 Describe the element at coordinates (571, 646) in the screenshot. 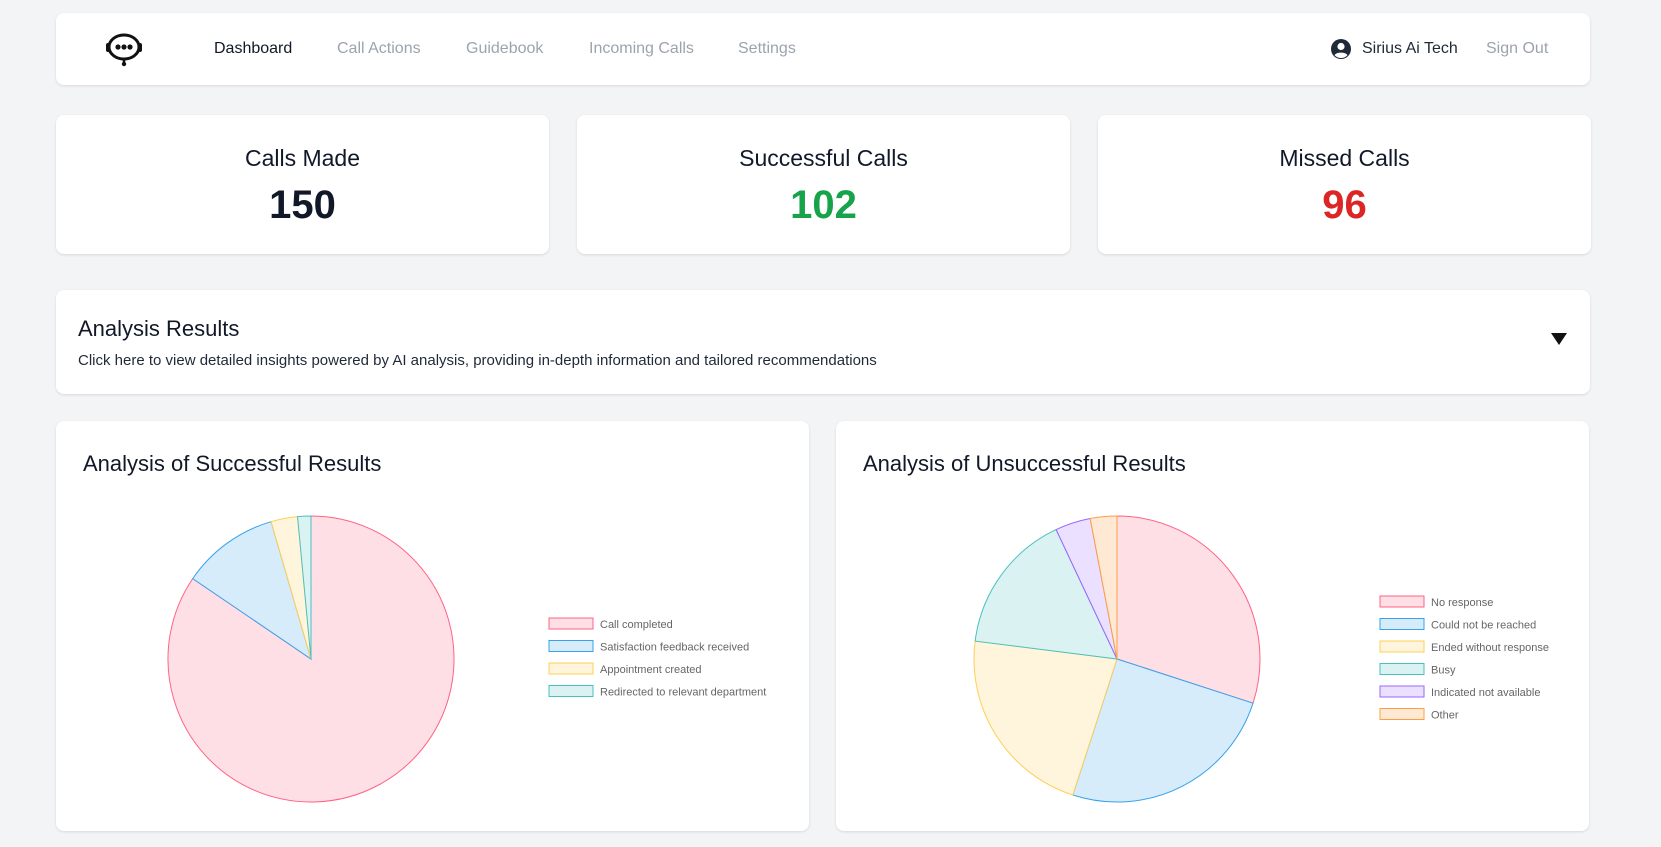

I see `legend-swatch-satisfaction-feedback-received` at that location.